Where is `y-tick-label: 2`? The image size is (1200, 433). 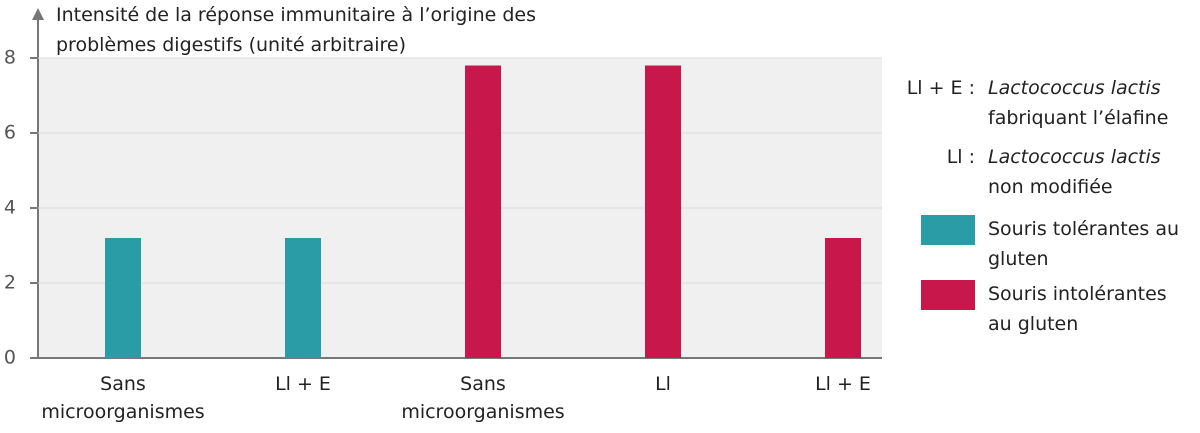 y-tick-label: 2 is located at coordinates (10, 283).